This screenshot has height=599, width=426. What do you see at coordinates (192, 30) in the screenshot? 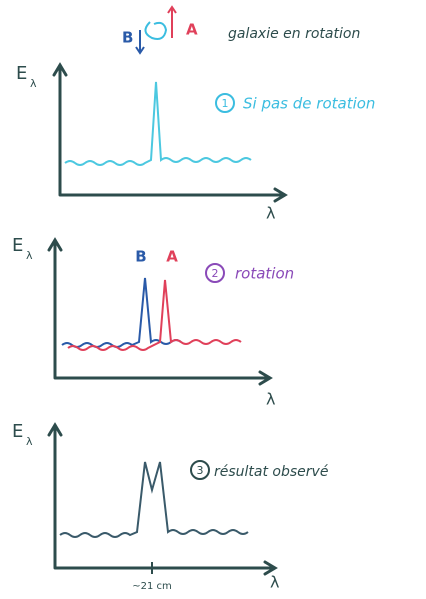
I see `label-a: A` at bounding box center [192, 30].